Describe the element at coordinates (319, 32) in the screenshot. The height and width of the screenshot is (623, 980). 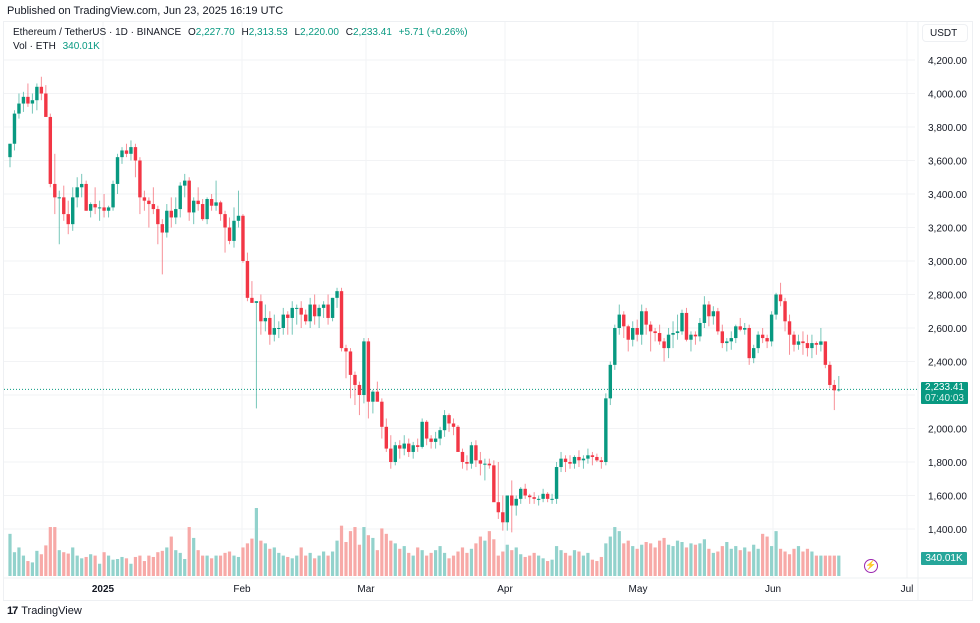
I see `low-value: 2,220.00` at that location.